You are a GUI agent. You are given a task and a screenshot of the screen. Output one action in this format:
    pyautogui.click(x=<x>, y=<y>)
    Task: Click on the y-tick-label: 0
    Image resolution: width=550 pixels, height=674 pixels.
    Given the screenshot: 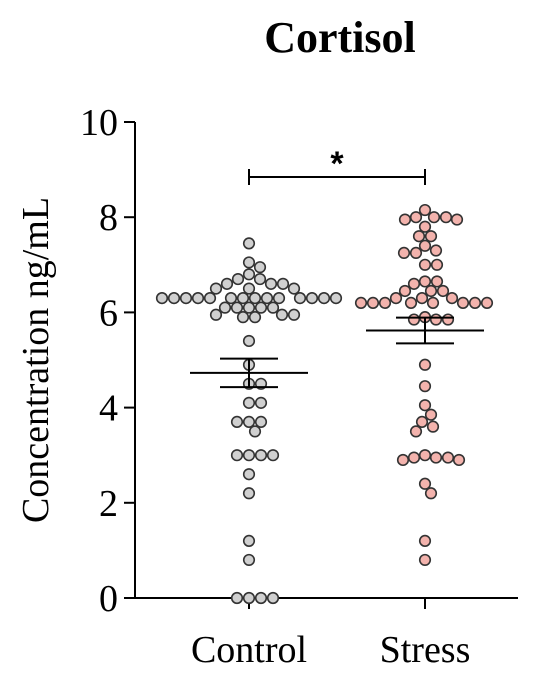 What is the action you would take?
    pyautogui.click(x=108, y=599)
    